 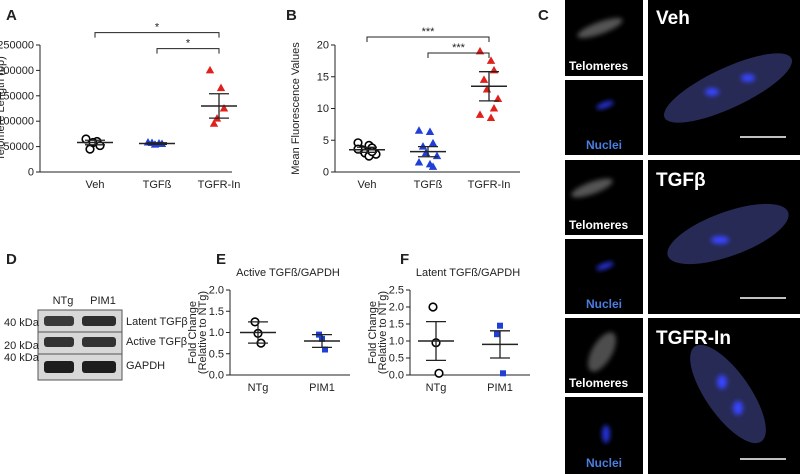 What do you see at coordinates (323, 46) in the screenshot?
I see `y-tick-label: 20` at bounding box center [323, 46].